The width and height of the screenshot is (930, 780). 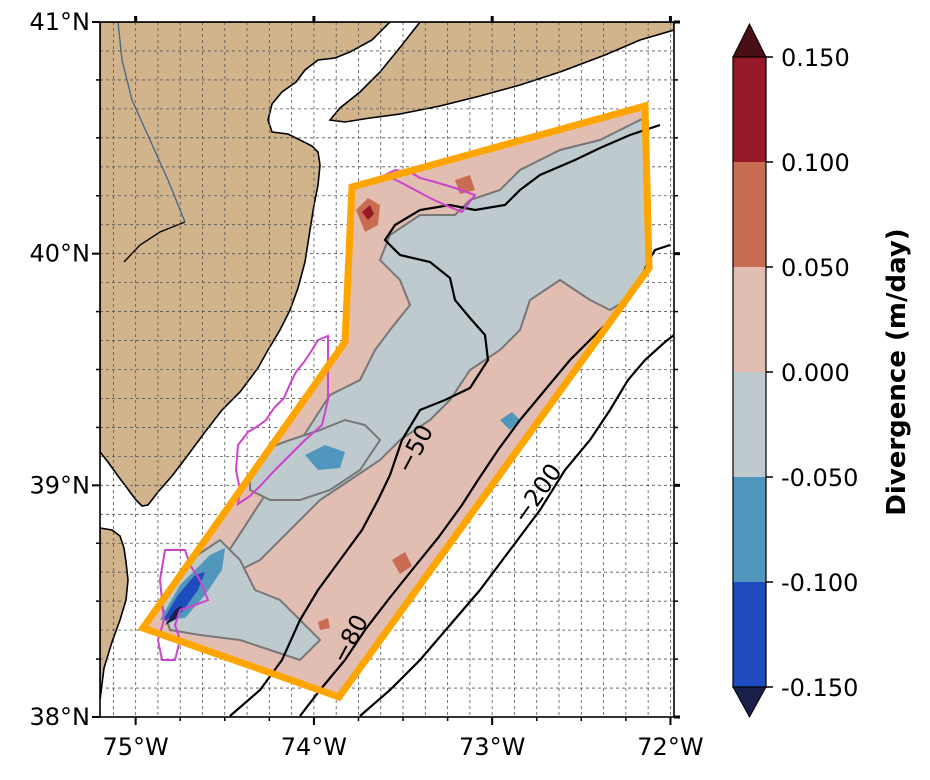 What do you see at coordinates (815, 58) in the screenshot?
I see `colorbar-tick-label: 0.150` at bounding box center [815, 58].